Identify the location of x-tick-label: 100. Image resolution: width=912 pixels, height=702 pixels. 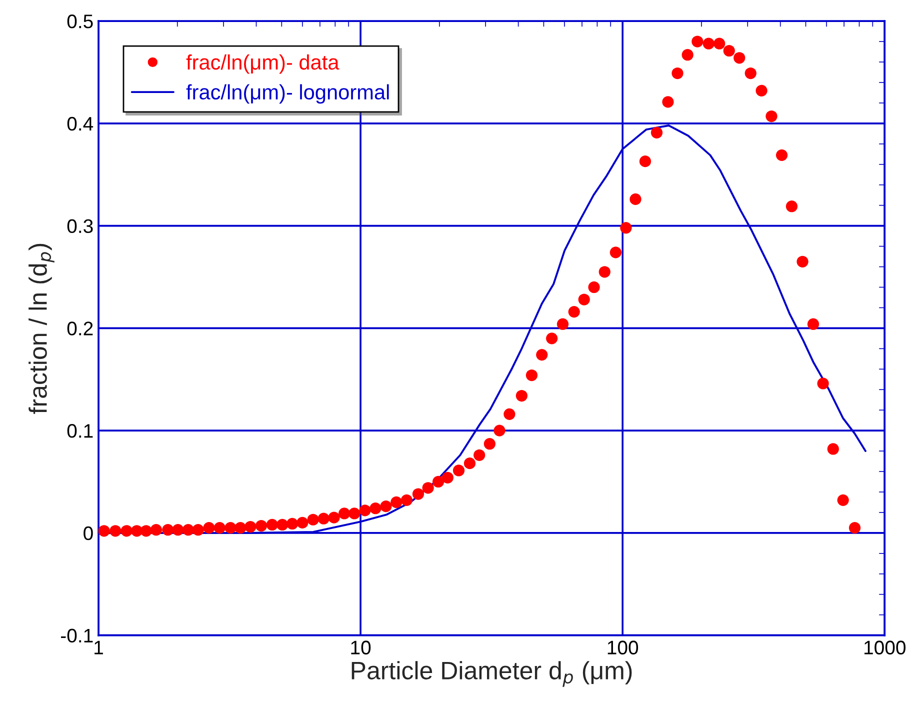
(623, 647).